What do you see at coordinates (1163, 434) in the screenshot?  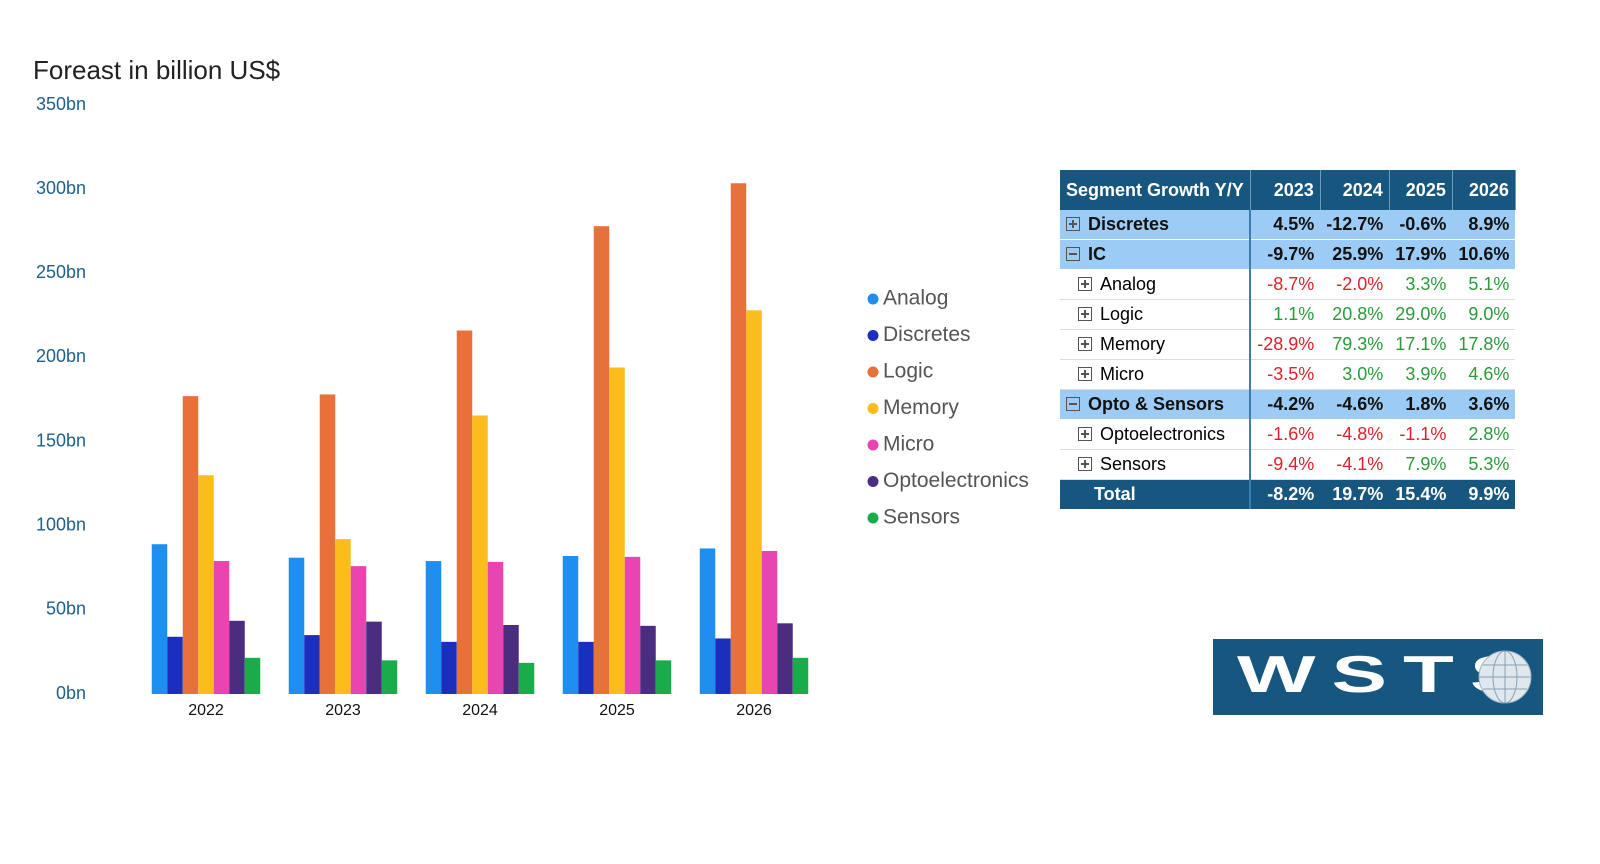 I see `row-label-text: Optoelectronics` at bounding box center [1163, 434].